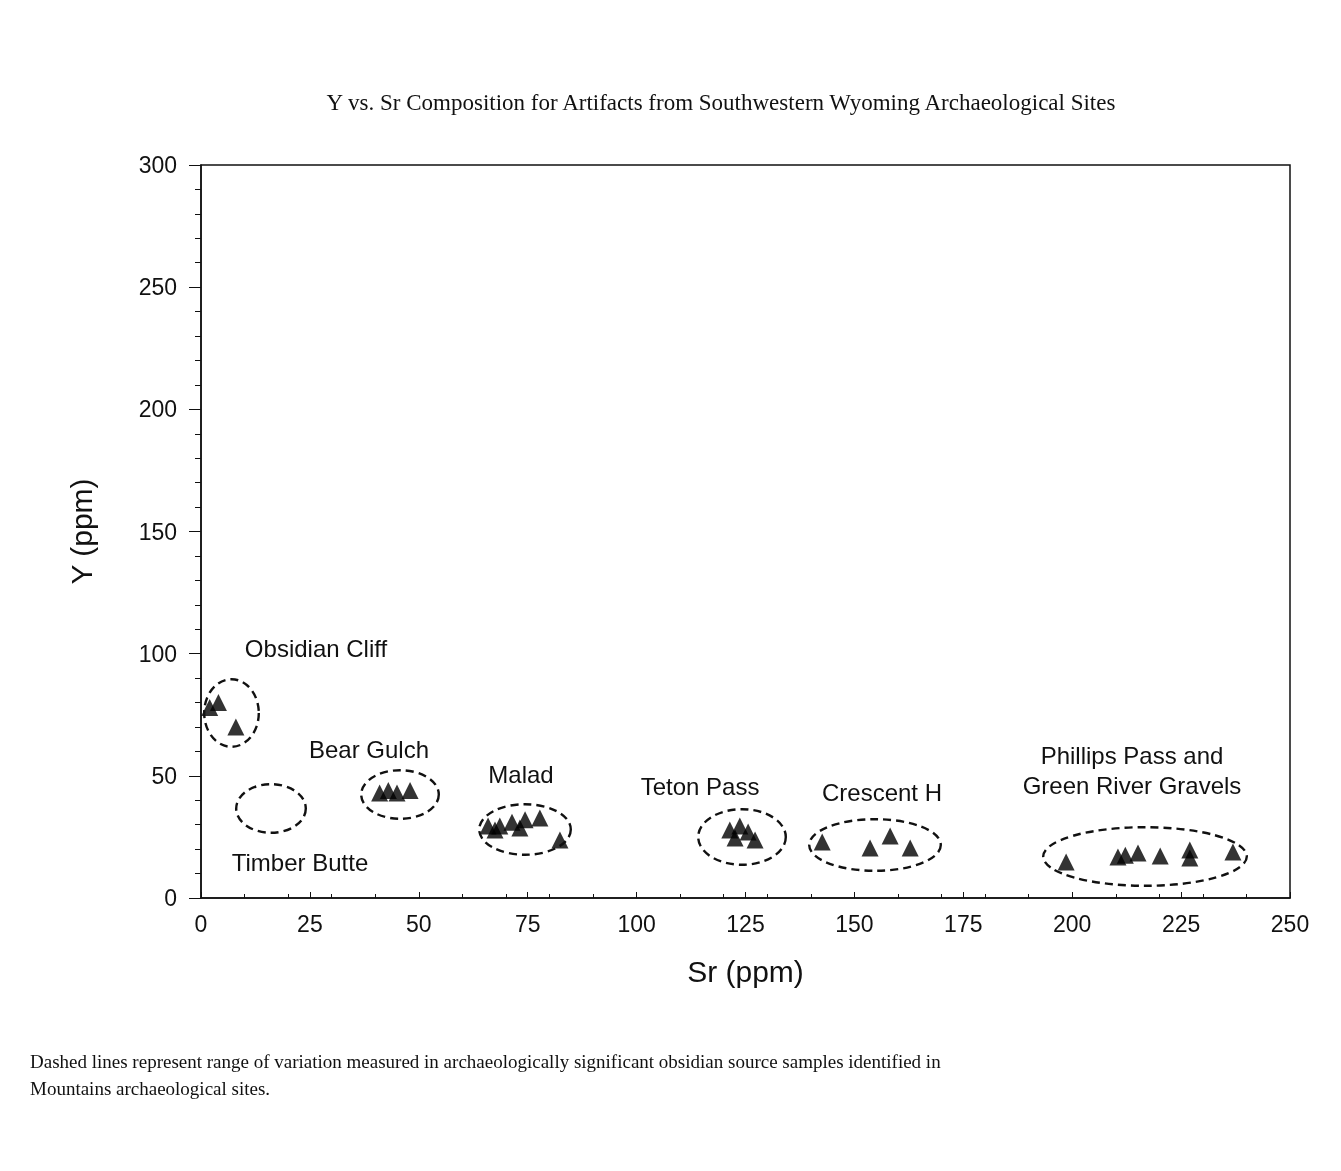 The height and width of the screenshot is (1171, 1341). What do you see at coordinates (882, 792) in the screenshot?
I see `annotation: Crescent H` at bounding box center [882, 792].